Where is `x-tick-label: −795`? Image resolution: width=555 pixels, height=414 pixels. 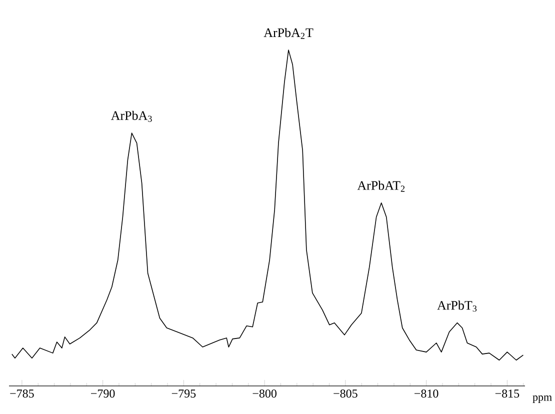 x-tick-label: −795 is located at coordinates (184, 394).